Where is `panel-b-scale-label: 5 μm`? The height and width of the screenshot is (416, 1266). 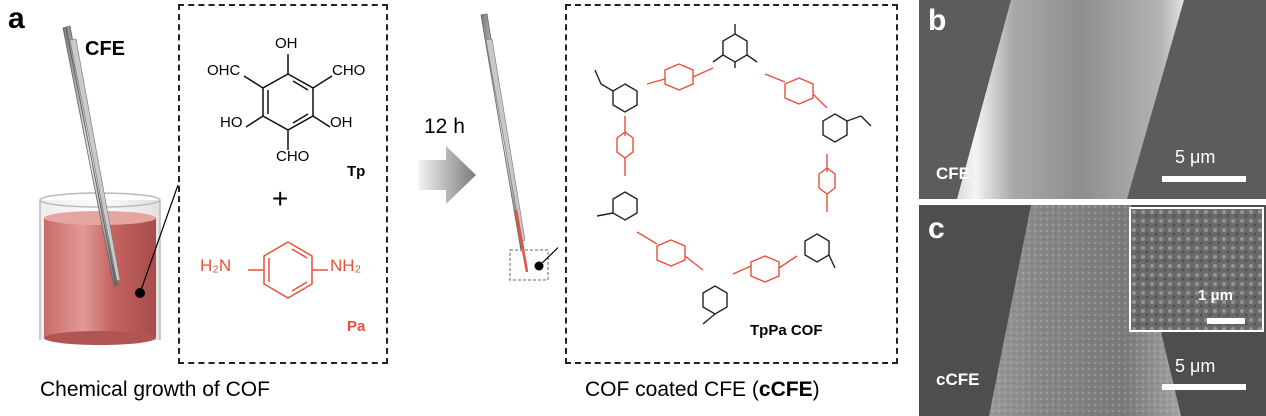
panel-b-scale-label: 5 μm is located at coordinates (1195, 157).